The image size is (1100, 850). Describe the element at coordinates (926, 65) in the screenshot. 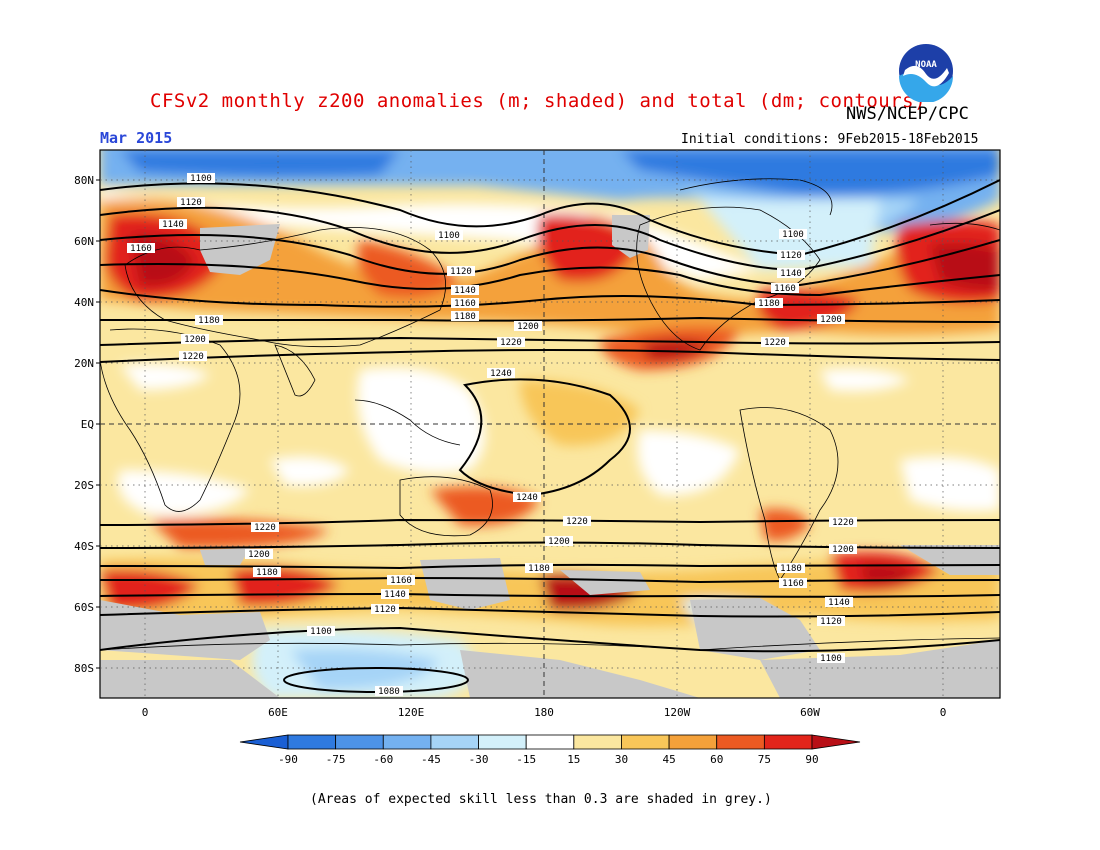

I see `logo-text: NOAA` at that location.